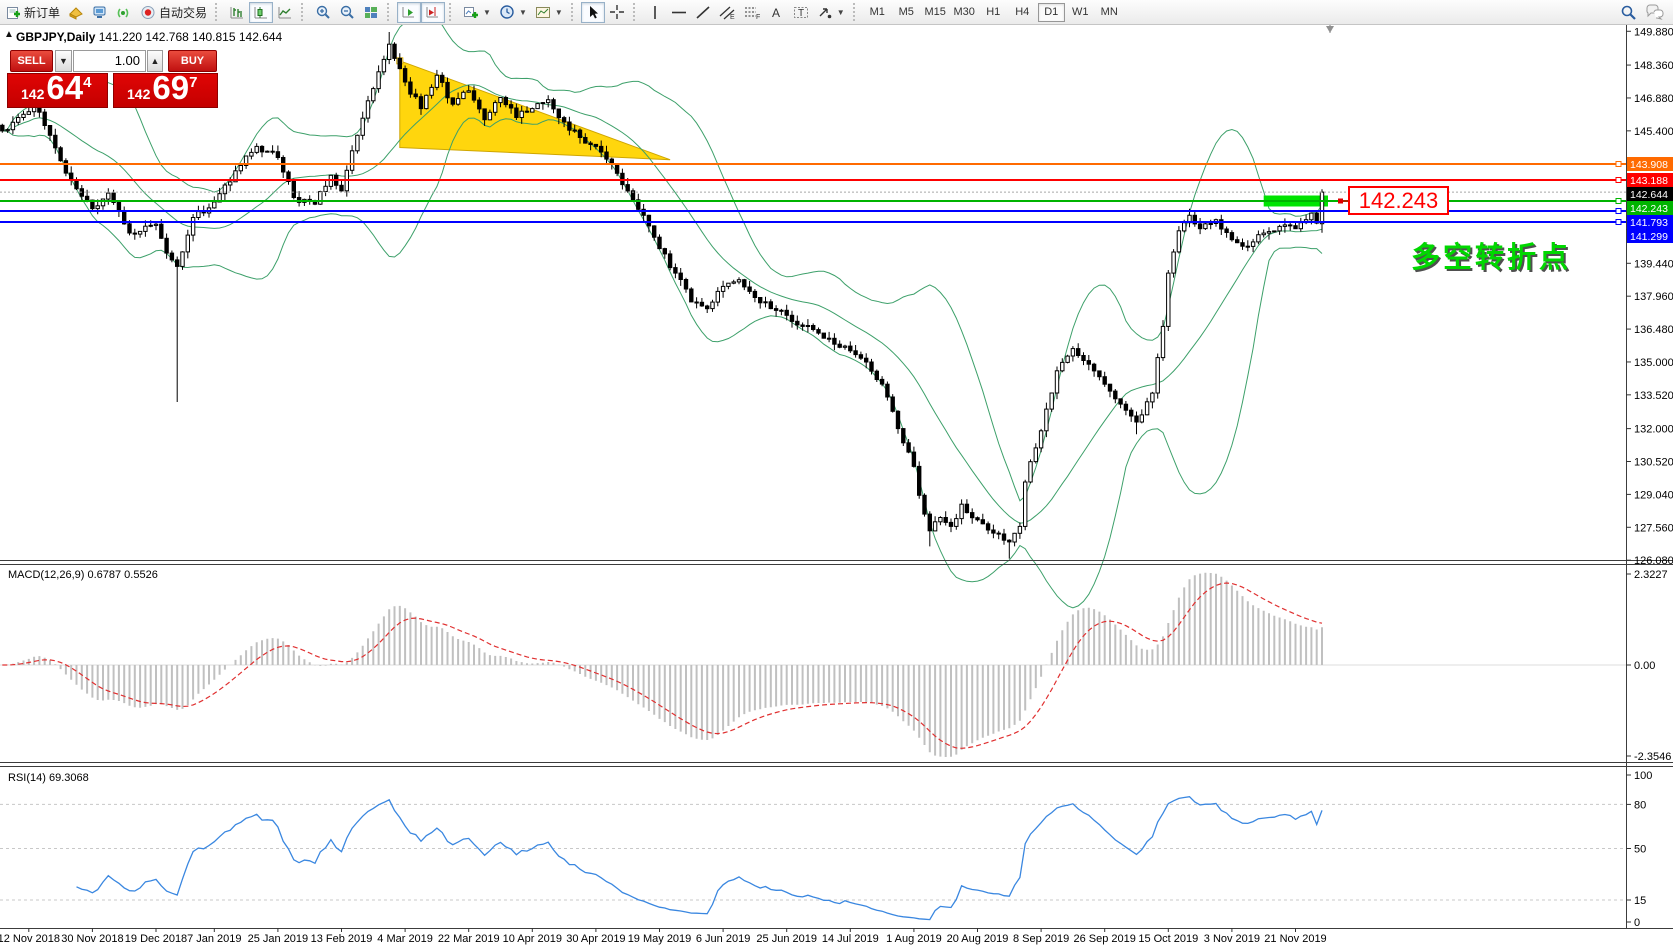 The width and height of the screenshot is (1673, 948). Describe the element at coordinates (1080, 12) in the screenshot. I see `timeframe-w1: W1` at that location.